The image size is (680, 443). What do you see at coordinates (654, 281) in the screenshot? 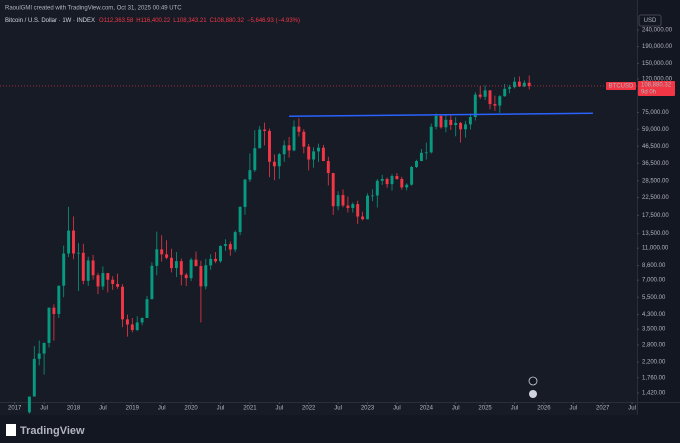
I see `y-tick-label: 7,000.00` at bounding box center [654, 281].